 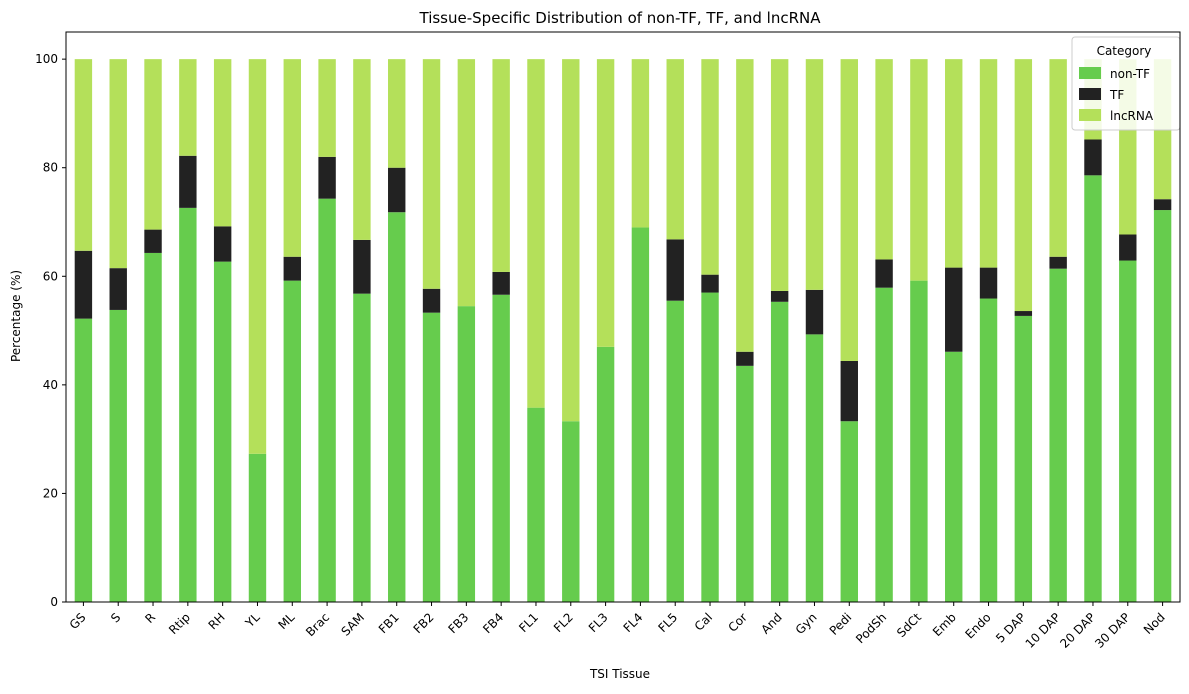 What do you see at coordinates (598, 622) in the screenshot?
I see `x-tick-label: FL3` at bounding box center [598, 622].